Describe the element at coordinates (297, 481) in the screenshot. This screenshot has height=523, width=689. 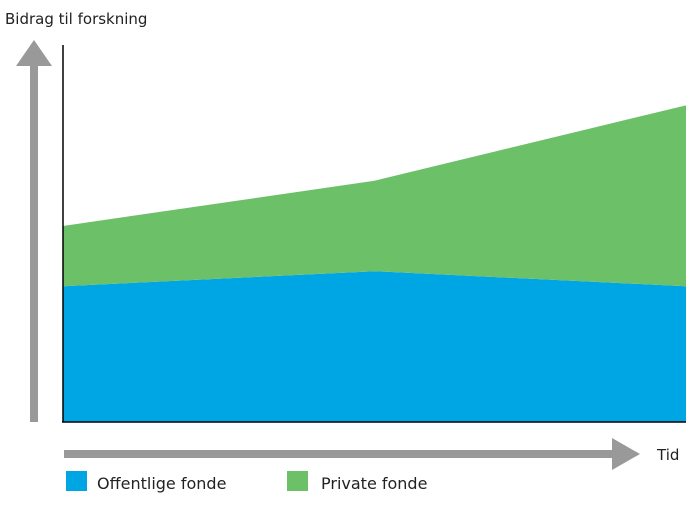
I see `legend-swatch-private-fonde` at that location.